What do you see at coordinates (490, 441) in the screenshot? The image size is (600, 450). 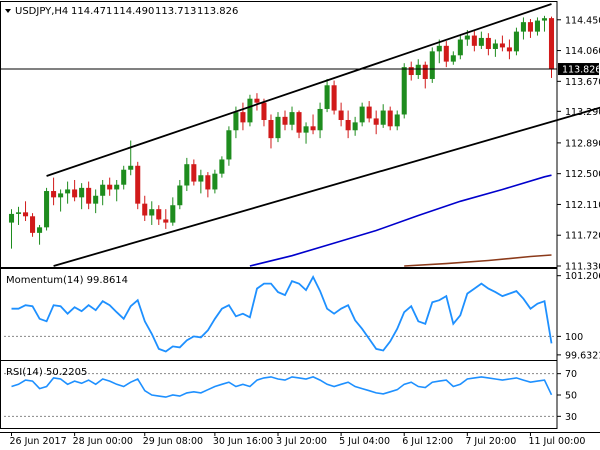 I see `x-tick-label: 7 Jul 20:00` at bounding box center [490, 441].